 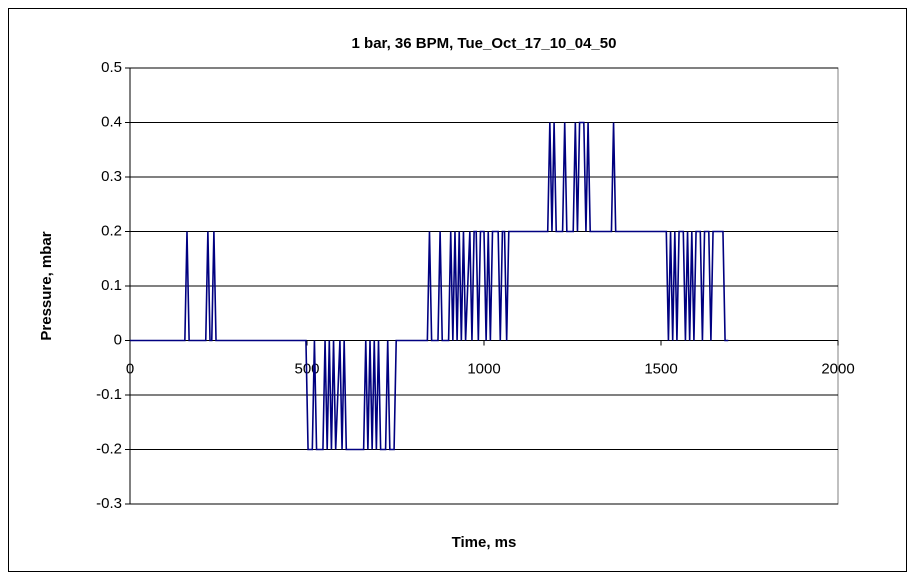 I want to click on x-axis-label: Time, ms, so click(x=484, y=542).